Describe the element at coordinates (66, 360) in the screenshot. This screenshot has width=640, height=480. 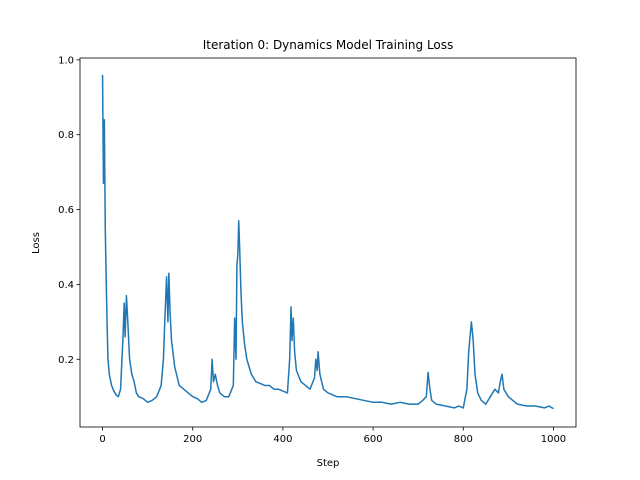
I see `y-tick-label: 0.2` at that location.